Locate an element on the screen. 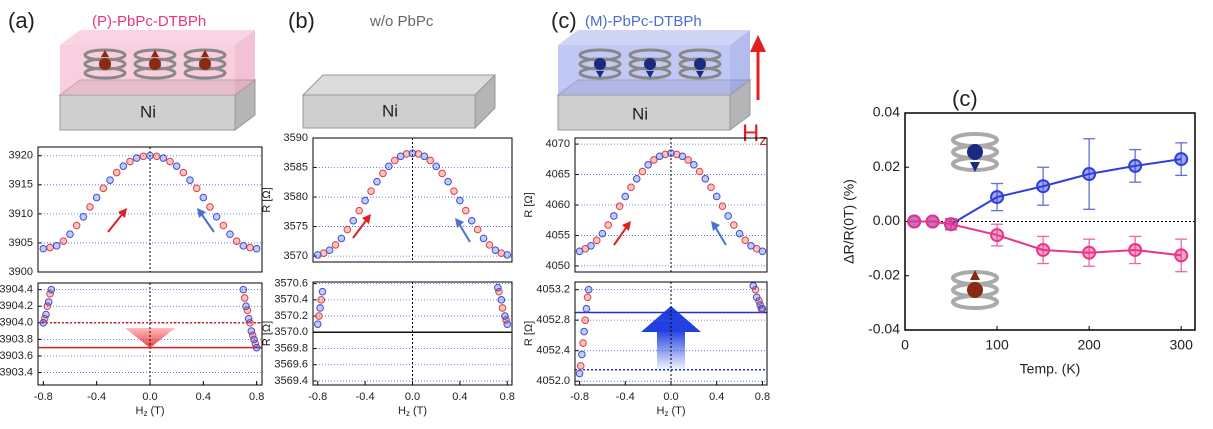  x-axis-label-unit: (T) is located at coordinates (678, 411).